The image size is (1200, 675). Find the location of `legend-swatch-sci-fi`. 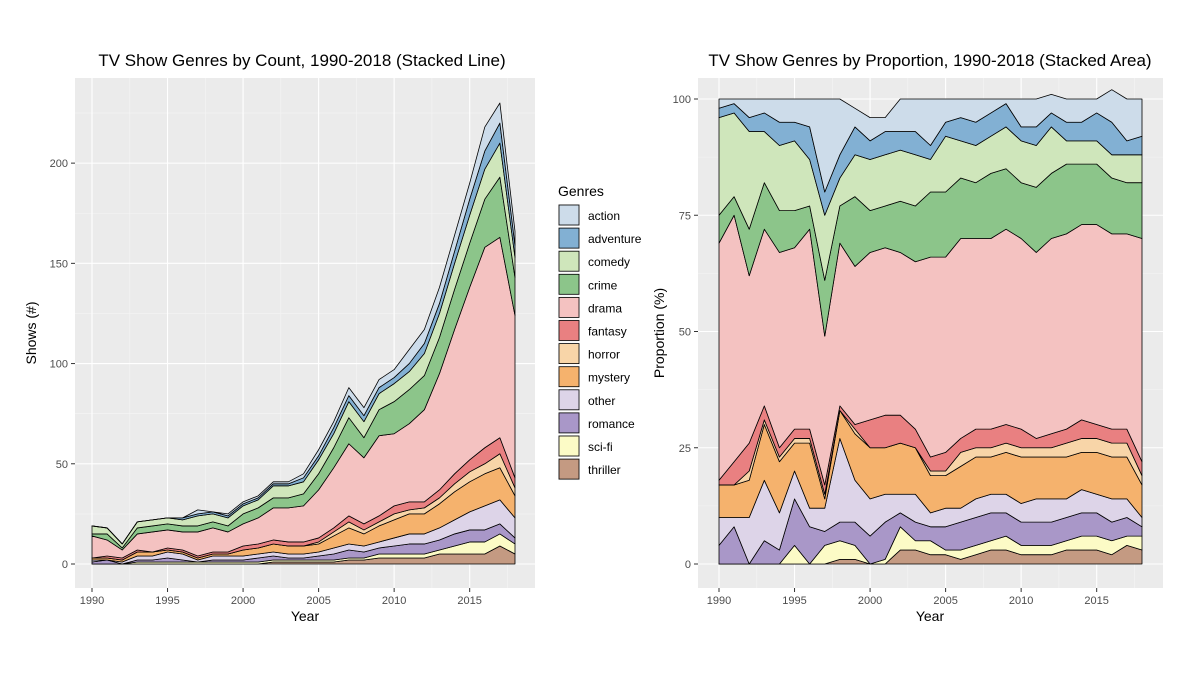

legend-swatch-sci-fi is located at coordinates (569, 446).